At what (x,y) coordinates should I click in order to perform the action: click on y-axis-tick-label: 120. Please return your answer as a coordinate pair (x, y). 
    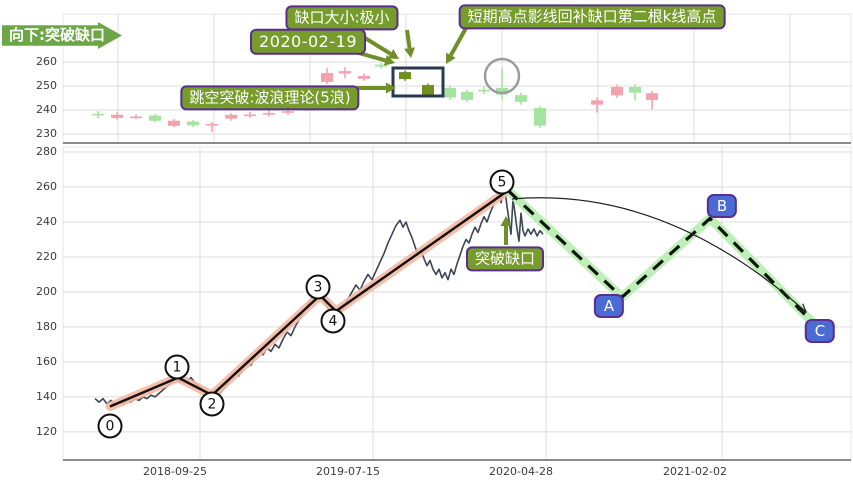
    Looking at the image, I should click on (46, 431).